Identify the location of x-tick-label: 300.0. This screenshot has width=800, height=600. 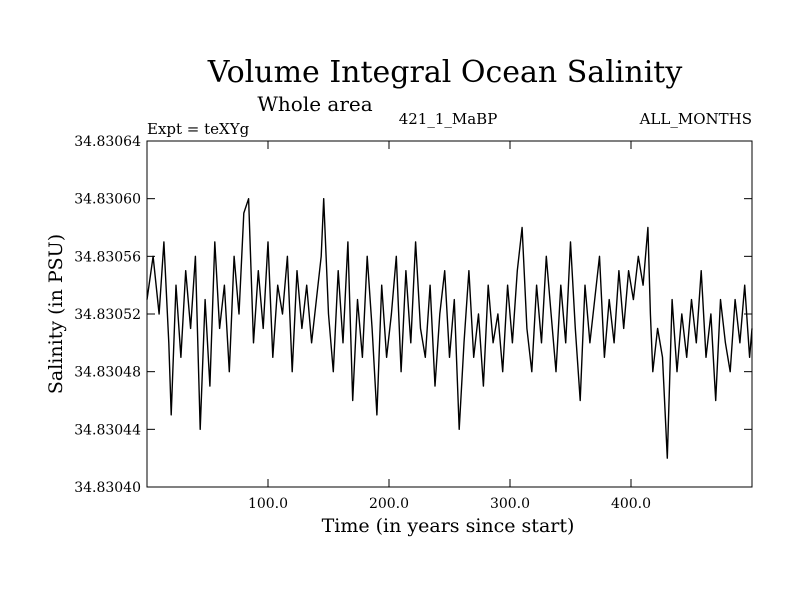
(510, 504).